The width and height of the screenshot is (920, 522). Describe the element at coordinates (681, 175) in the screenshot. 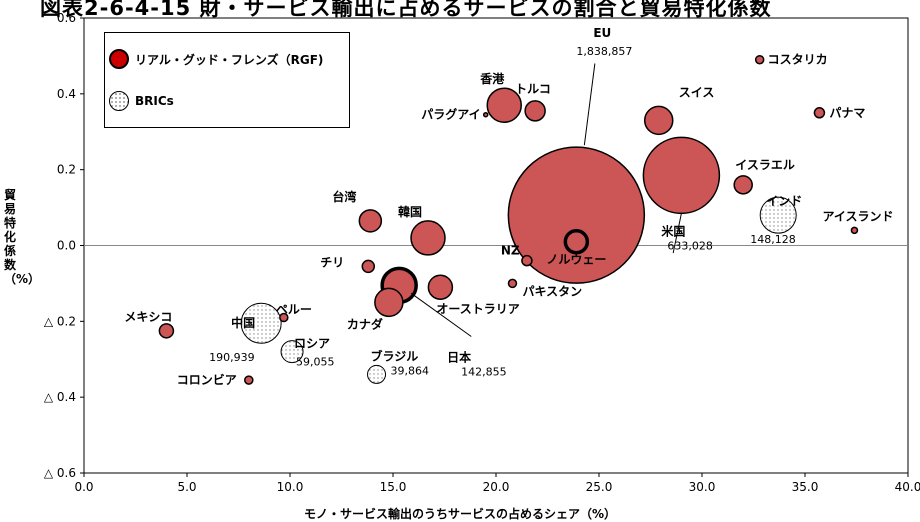

I see `bubble-米国` at that location.